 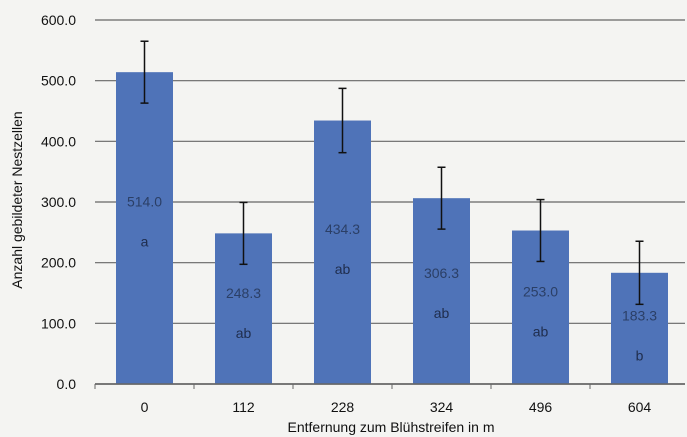 What do you see at coordinates (58, 323) in the screenshot?
I see `y-tick-label-1: 100.0` at bounding box center [58, 323].